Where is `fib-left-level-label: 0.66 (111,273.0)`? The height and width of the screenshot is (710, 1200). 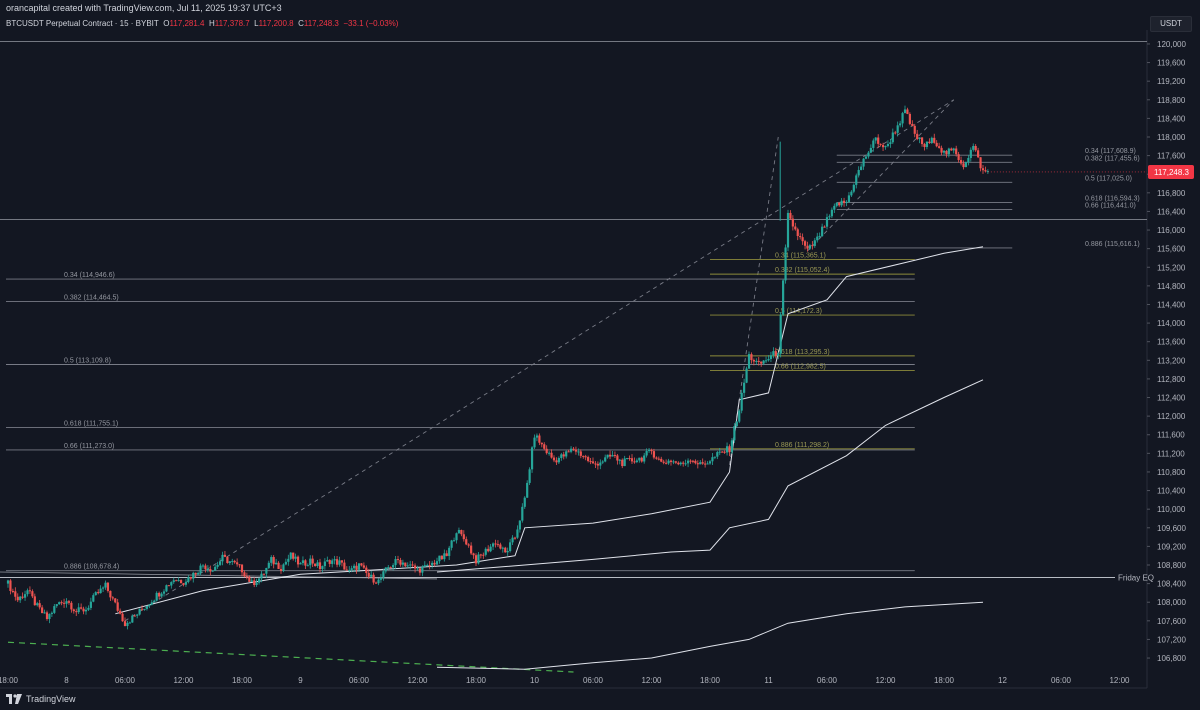 fib-left-level-label: 0.66 (111,273.0) is located at coordinates (89, 446).